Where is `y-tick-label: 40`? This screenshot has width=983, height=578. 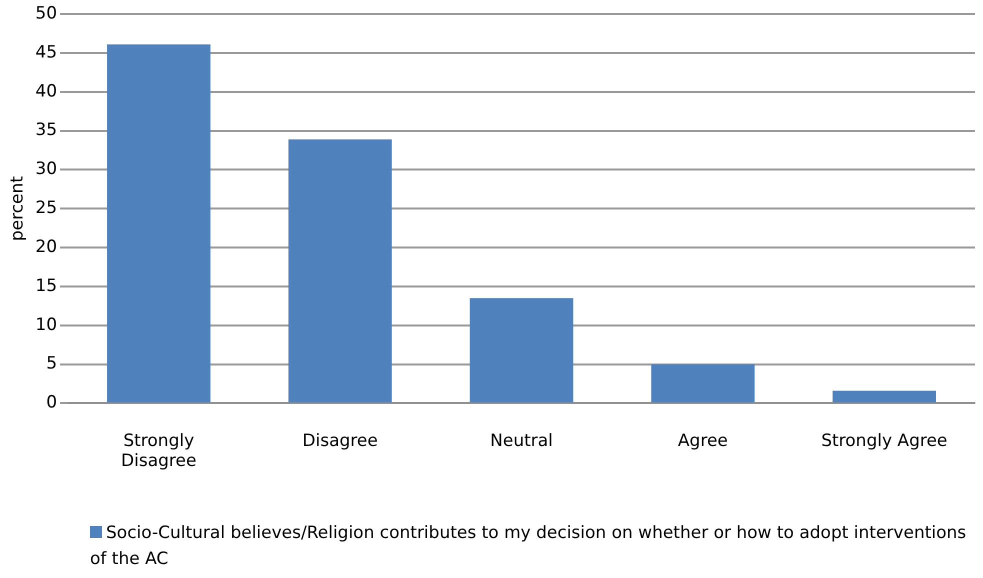 y-tick-label: 40 is located at coordinates (46, 91).